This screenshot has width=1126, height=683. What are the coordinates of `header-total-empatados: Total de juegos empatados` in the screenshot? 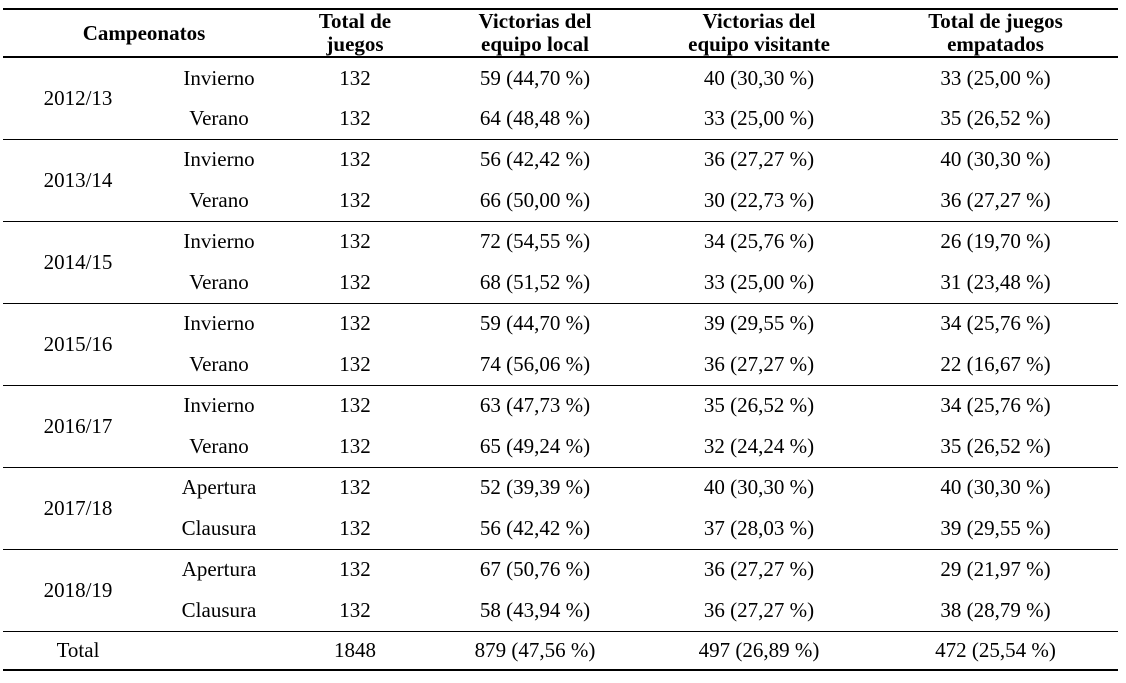 It's located at (996, 34).